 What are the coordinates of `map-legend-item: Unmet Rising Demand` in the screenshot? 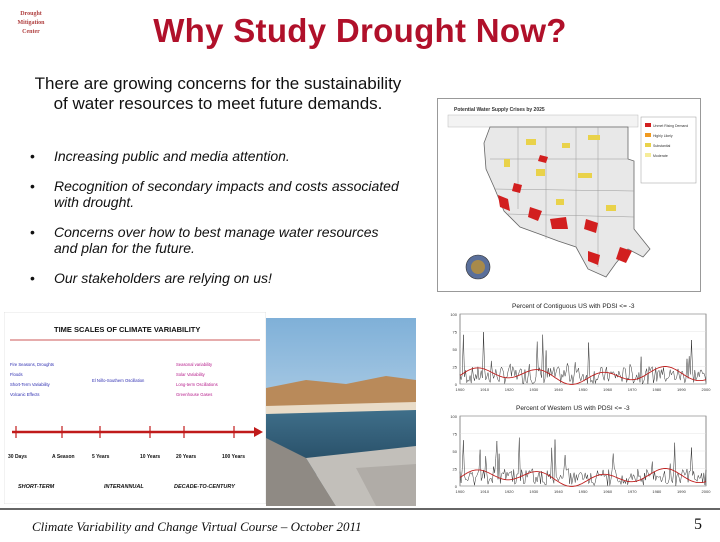 It's located at (670, 126).